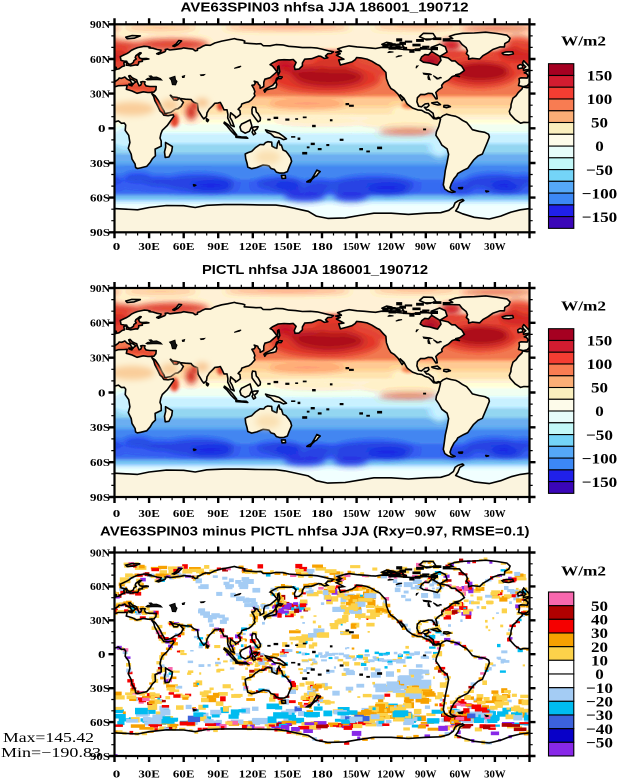  Describe the element at coordinates (599, 716) in the screenshot. I see `svg-text: −30` at that location.